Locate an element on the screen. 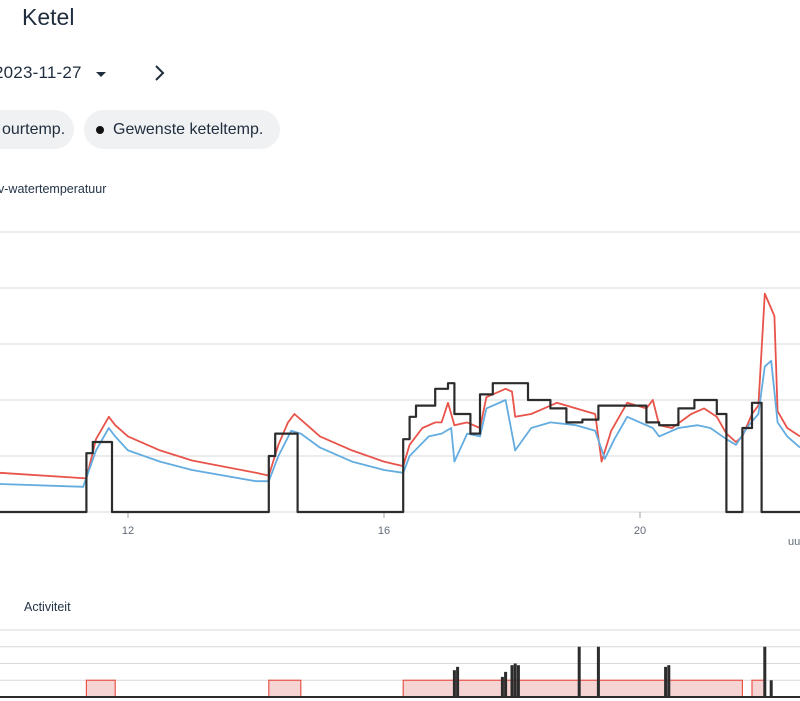 Image resolution: width=800 pixels, height=701 pixels. x-tick-label: 20 is located at coordinates (640, 531).